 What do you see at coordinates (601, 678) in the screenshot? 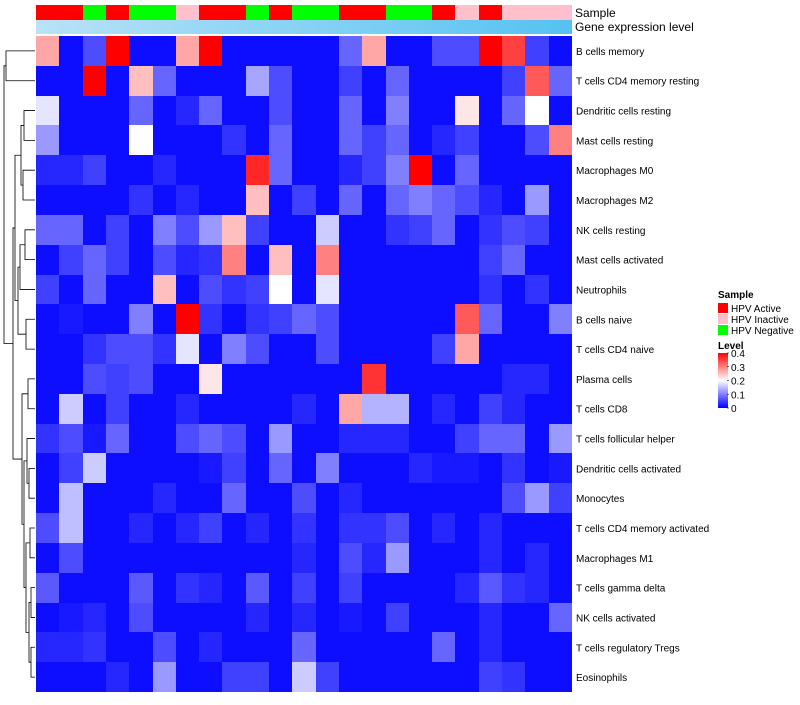
I see `row-label: Eosinophils` at bounding box center [601, 678].